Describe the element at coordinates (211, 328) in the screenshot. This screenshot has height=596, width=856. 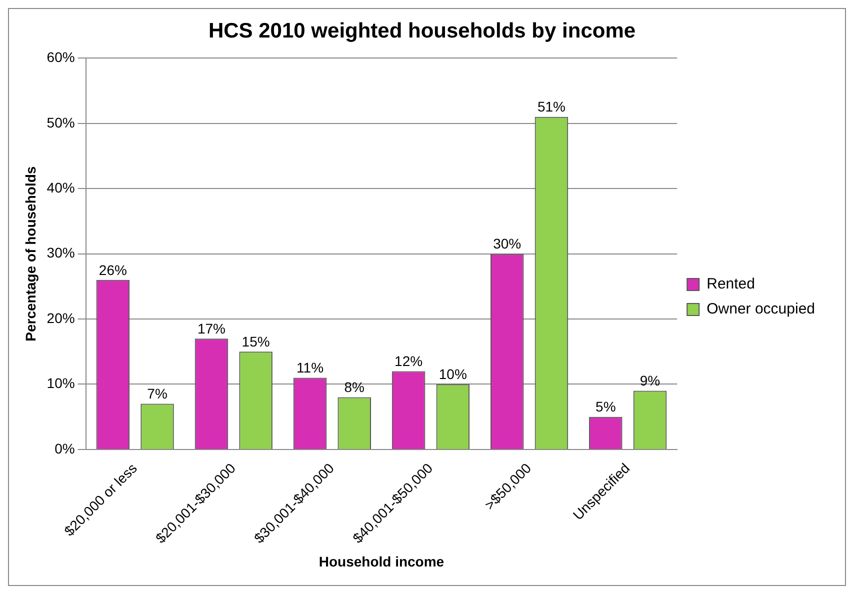
I see `data-label: 17%` at that location.